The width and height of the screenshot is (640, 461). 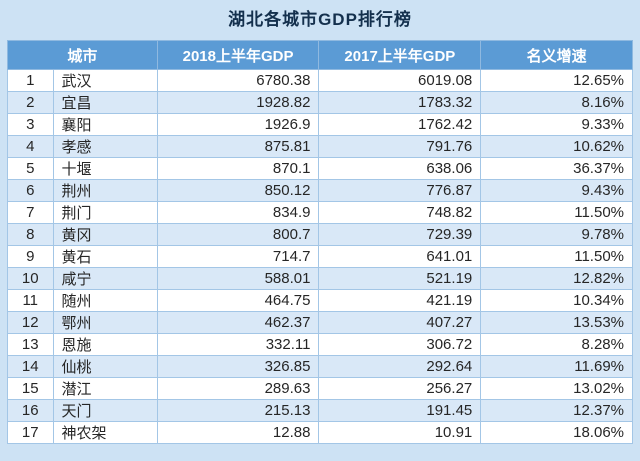 I want to click on gdp-2018-cell: 289.63, so click(x=238, y=388).